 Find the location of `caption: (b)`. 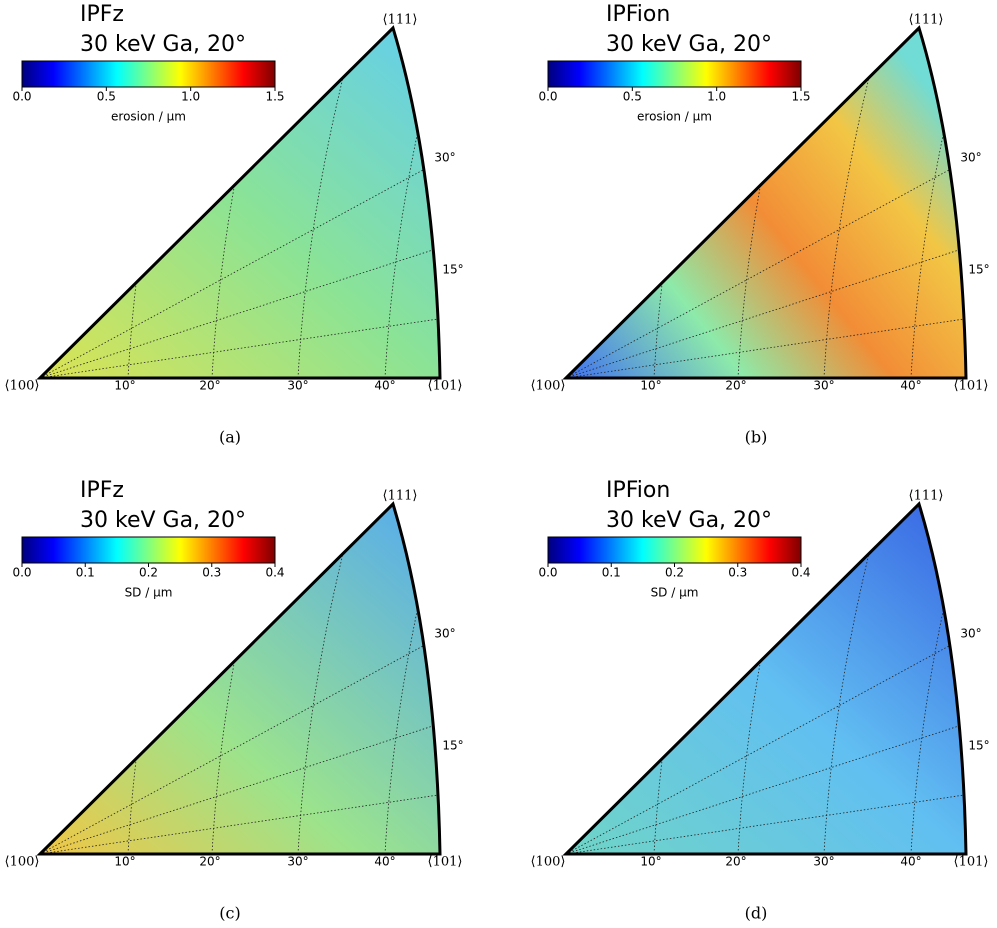

caption: (b) is located at coordinates (756, 437).